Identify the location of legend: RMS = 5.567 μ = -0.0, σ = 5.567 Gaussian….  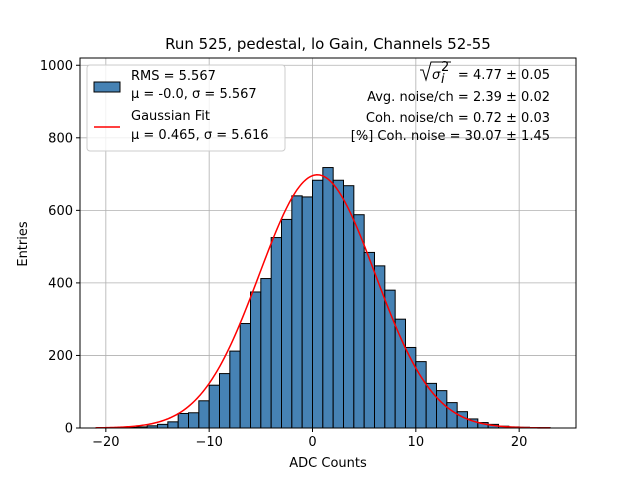
(186, 108).